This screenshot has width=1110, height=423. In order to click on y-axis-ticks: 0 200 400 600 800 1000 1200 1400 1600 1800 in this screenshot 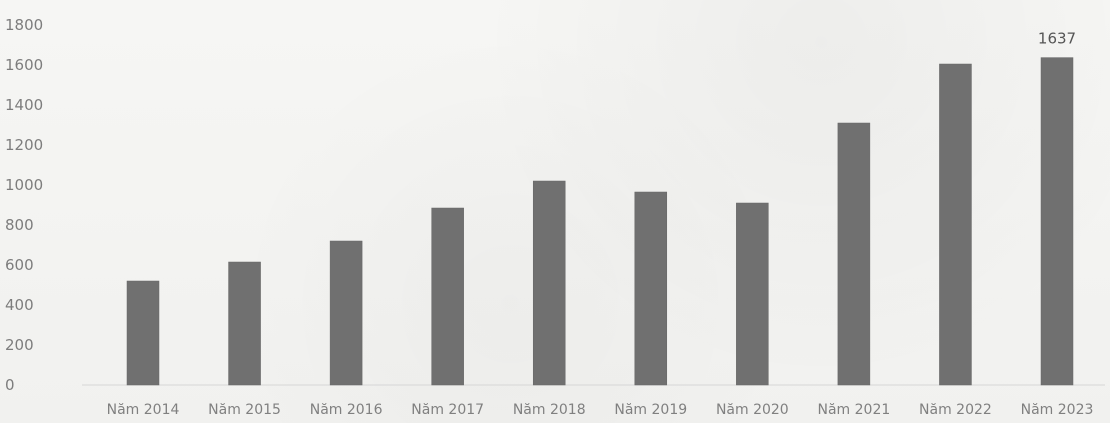, I will do `click(24, 205)`.